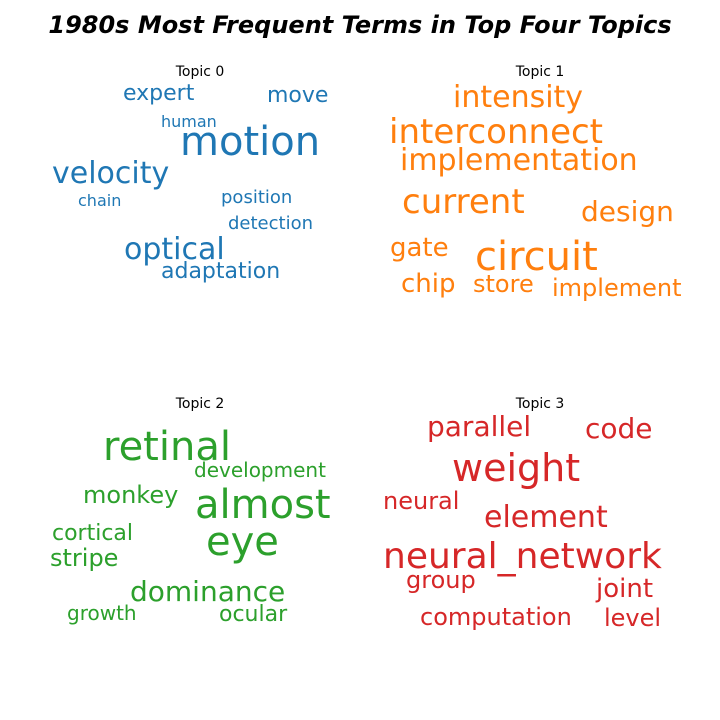  What do you see at coordinates (92, 533) in the screenshot?
I see `word-cortical: cortical` at bounding box center [92, 533].